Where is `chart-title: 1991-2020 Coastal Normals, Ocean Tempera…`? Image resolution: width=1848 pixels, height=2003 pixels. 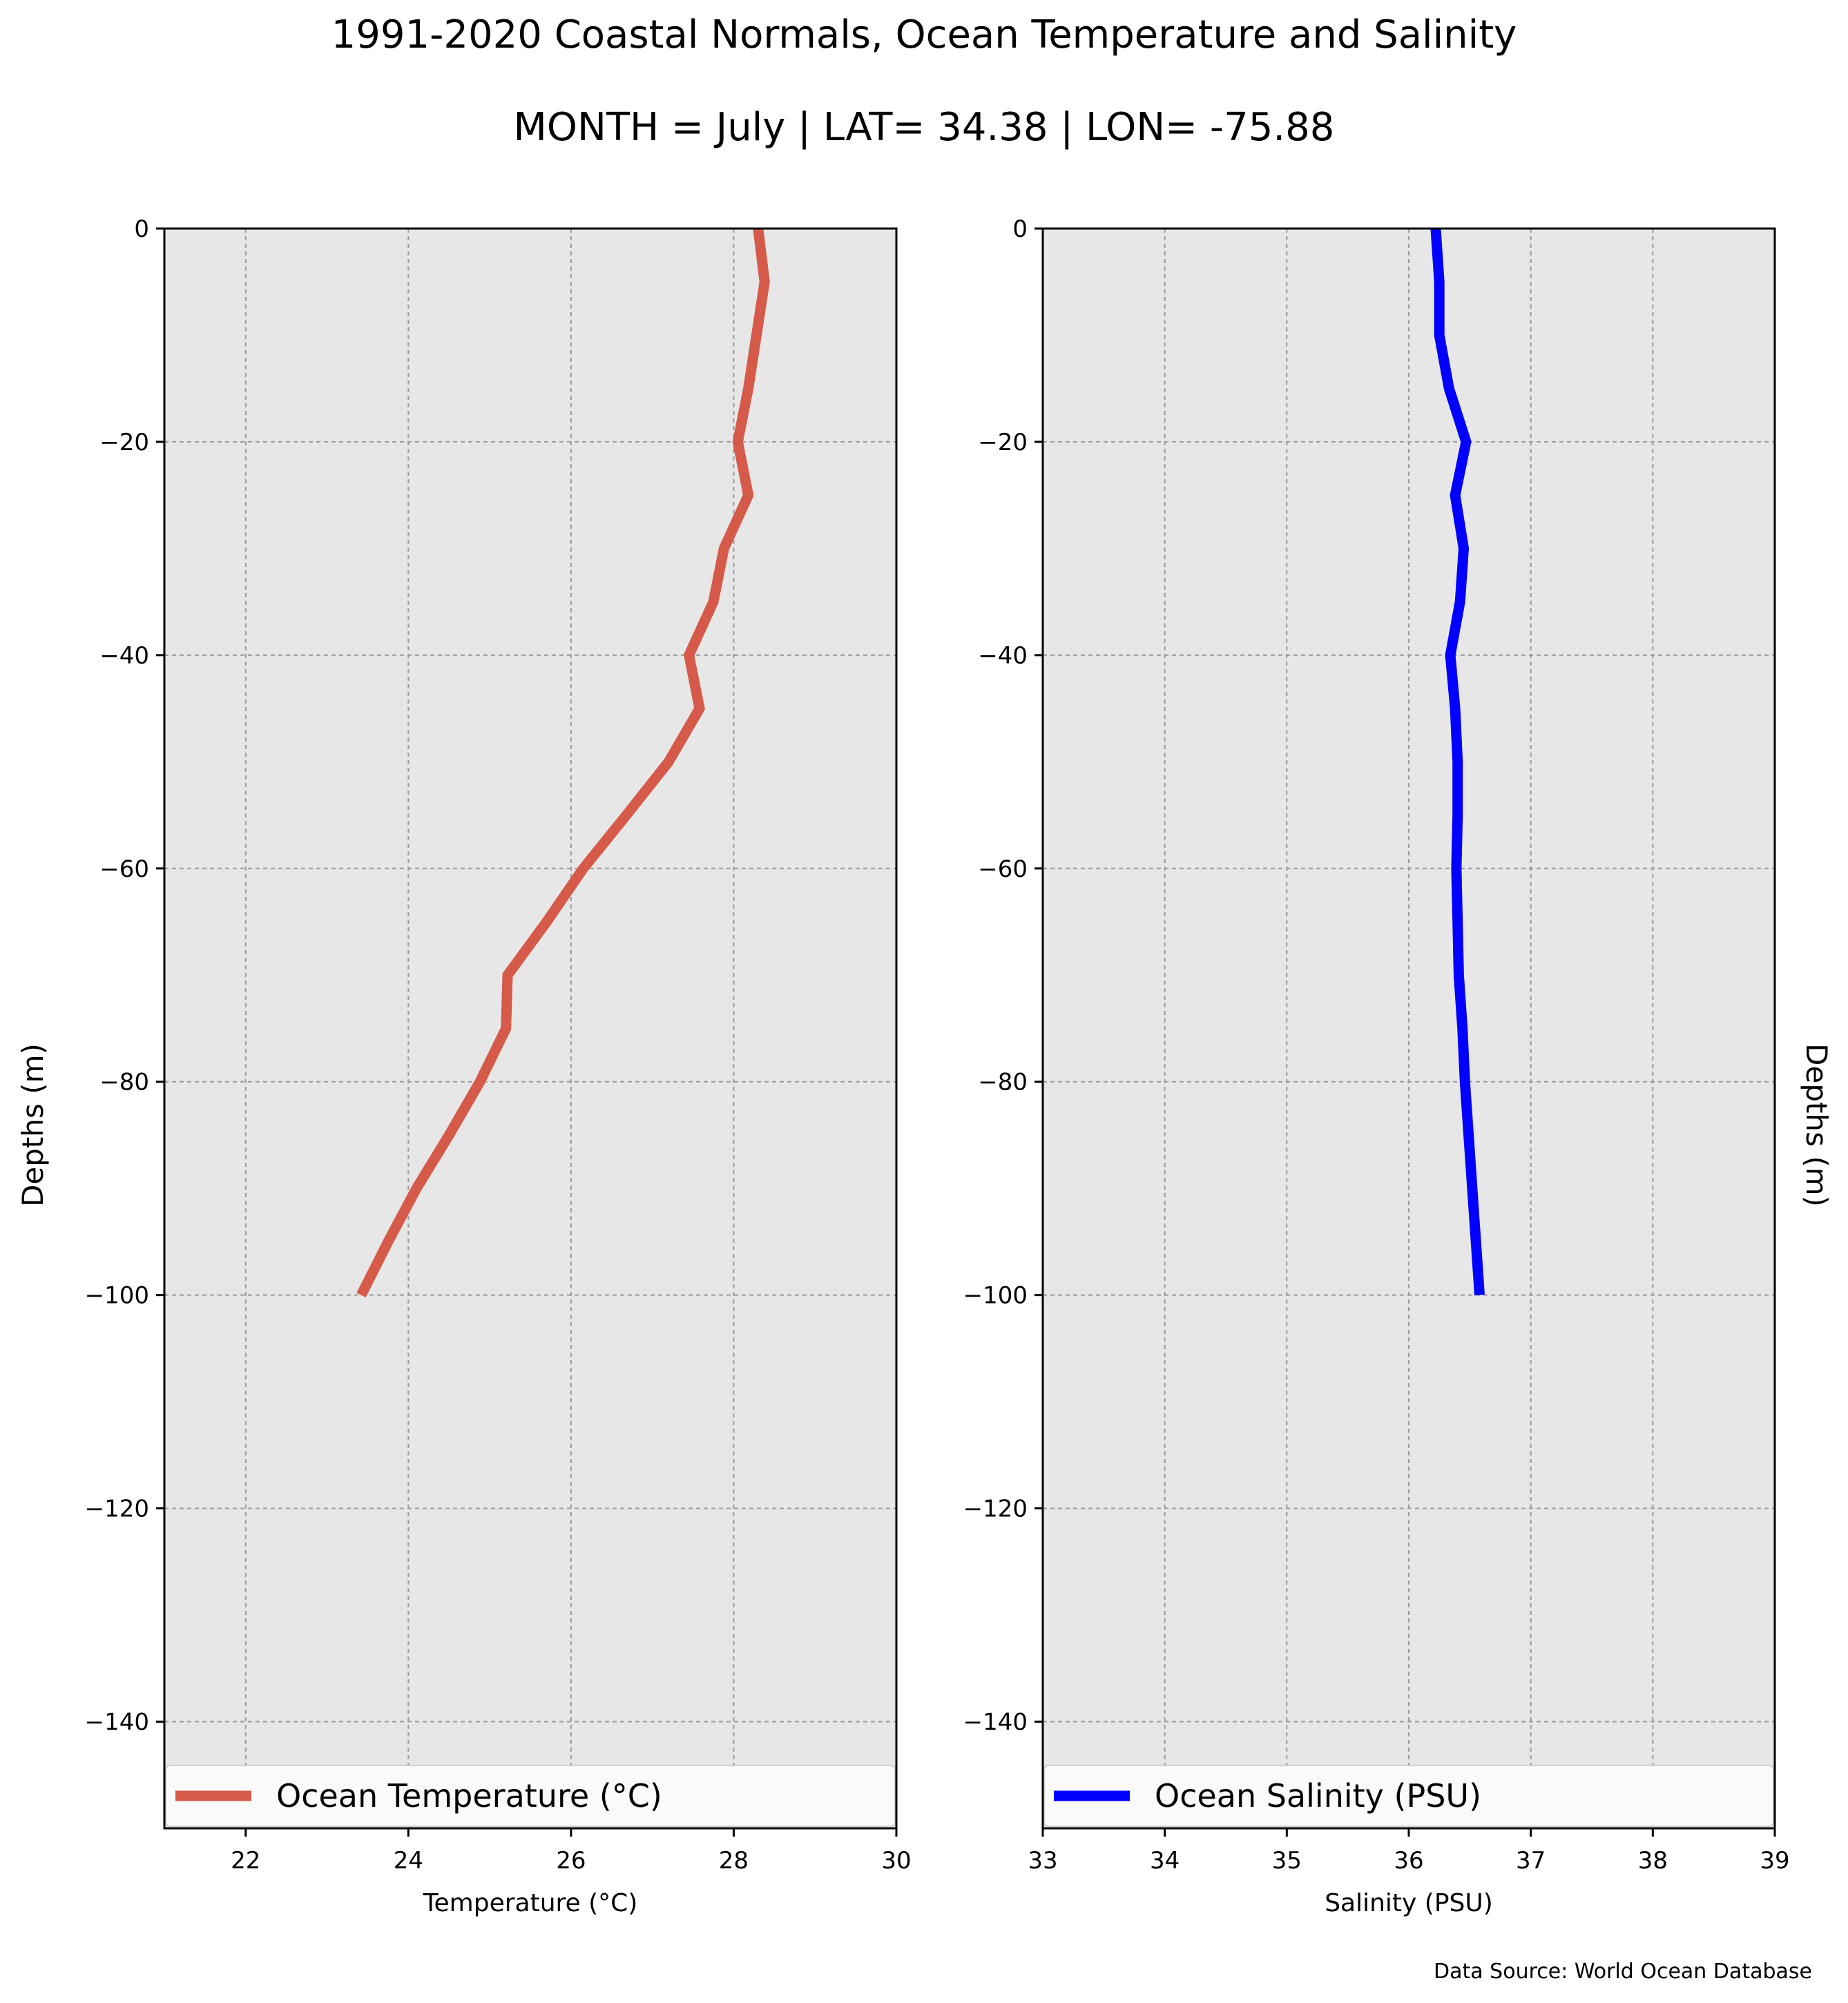 chart-title: 1991-2020 Coastal Normals, Ocean Tempera… is located at coordinates (924, 34).